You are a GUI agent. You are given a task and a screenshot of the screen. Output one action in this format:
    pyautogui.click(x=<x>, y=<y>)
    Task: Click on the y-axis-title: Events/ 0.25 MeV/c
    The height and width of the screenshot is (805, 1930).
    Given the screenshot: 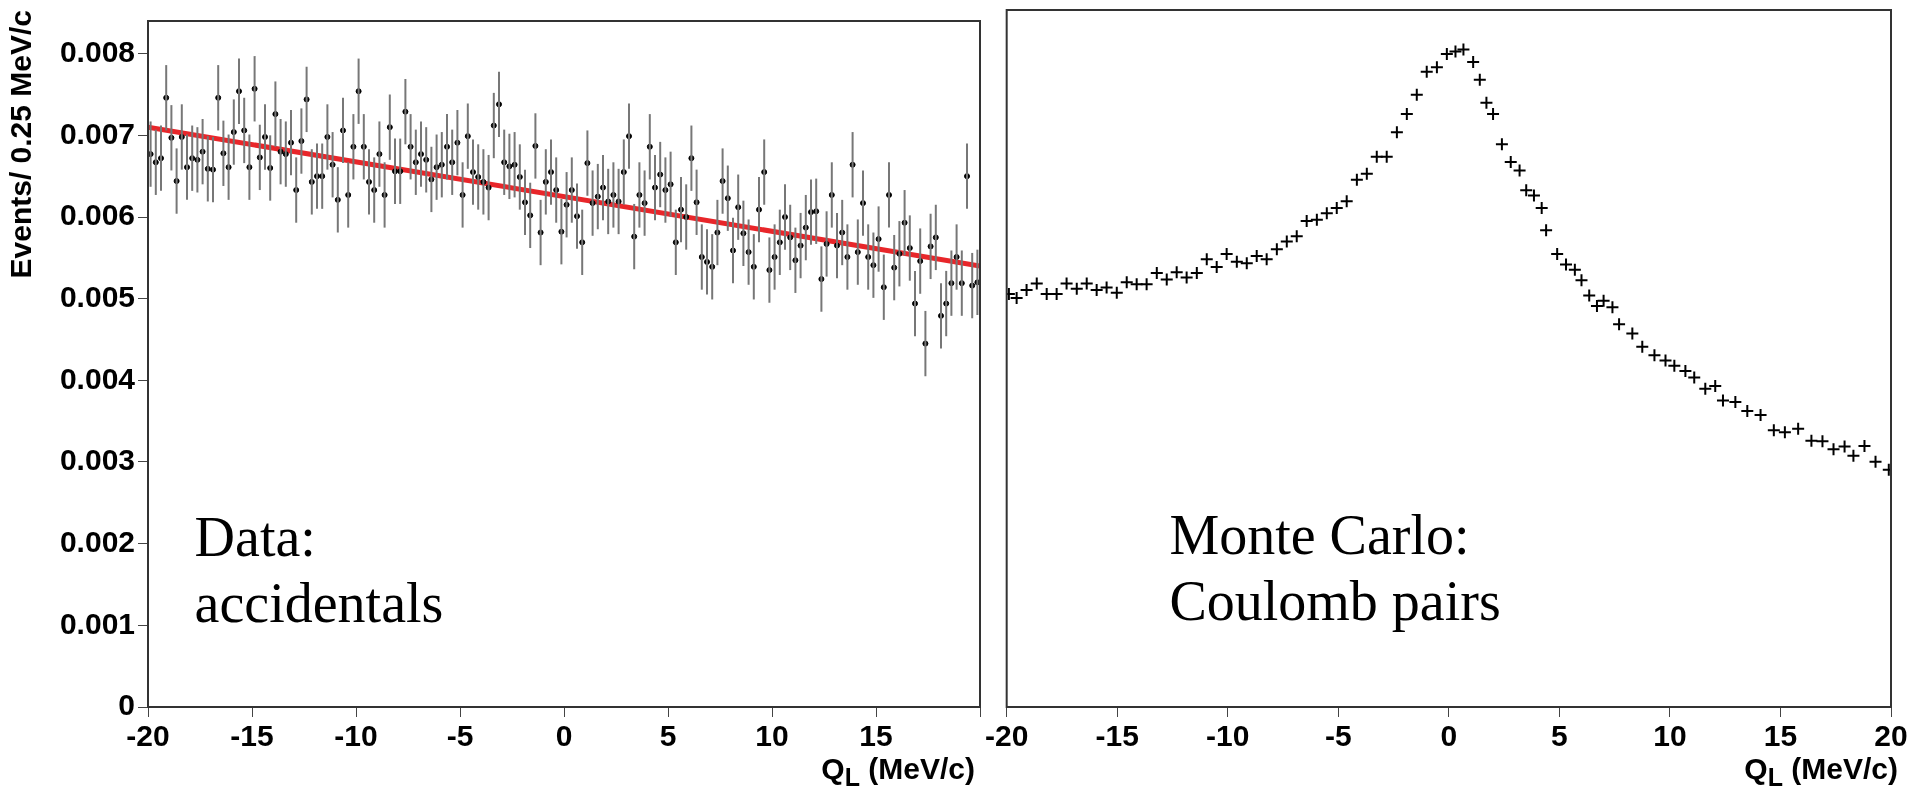 What is the action you would take?
    pyautogui.click(x=21, y=145)
    